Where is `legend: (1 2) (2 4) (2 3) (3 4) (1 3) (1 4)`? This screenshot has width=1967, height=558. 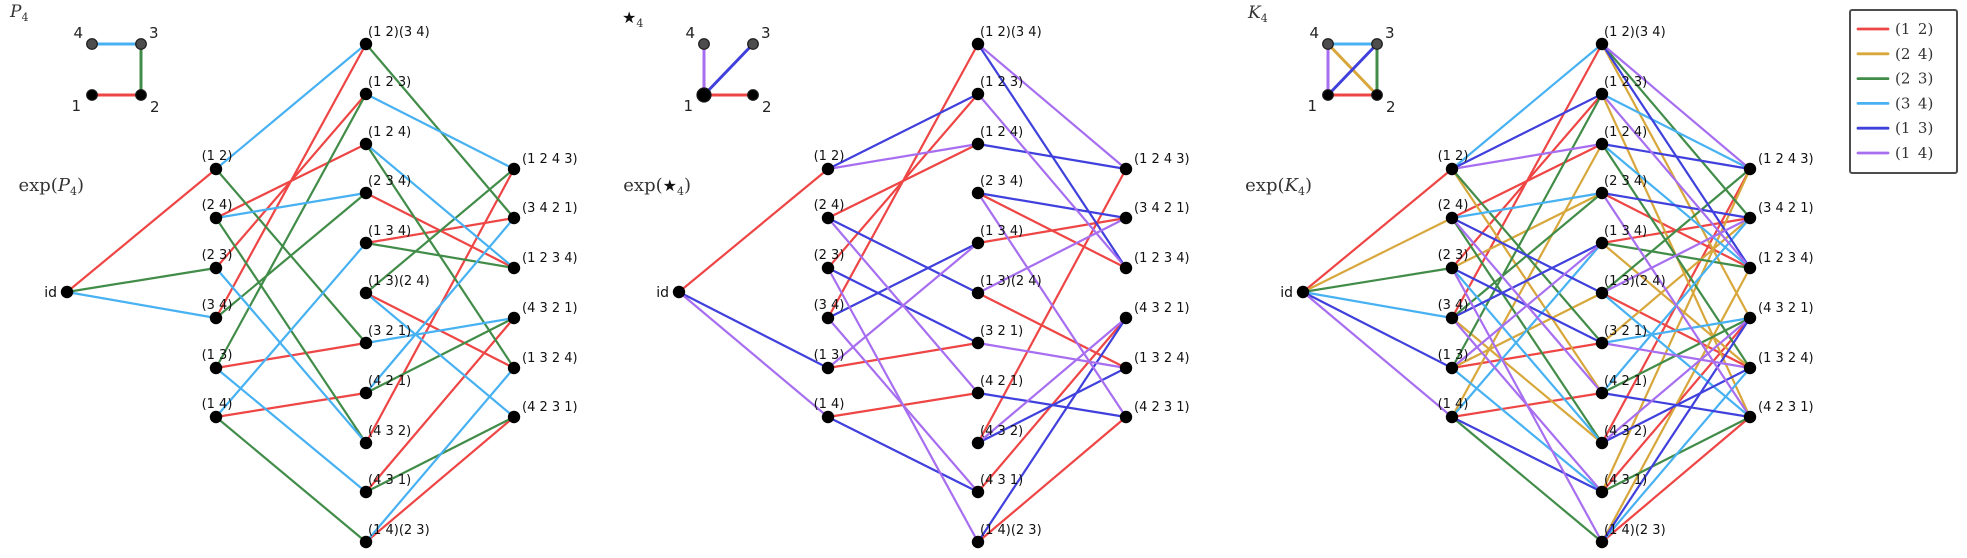 legend: (1 2) (2 4) (2 3) (3 4) (1 3) (1 4) is located at coordinates (1903, 91).